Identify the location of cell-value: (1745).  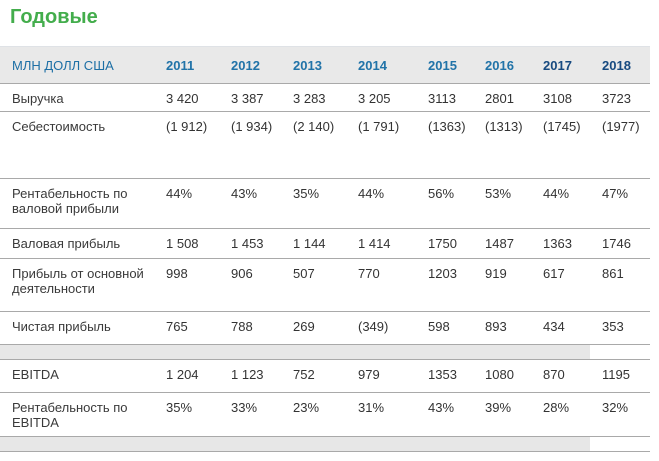
(562, 126).